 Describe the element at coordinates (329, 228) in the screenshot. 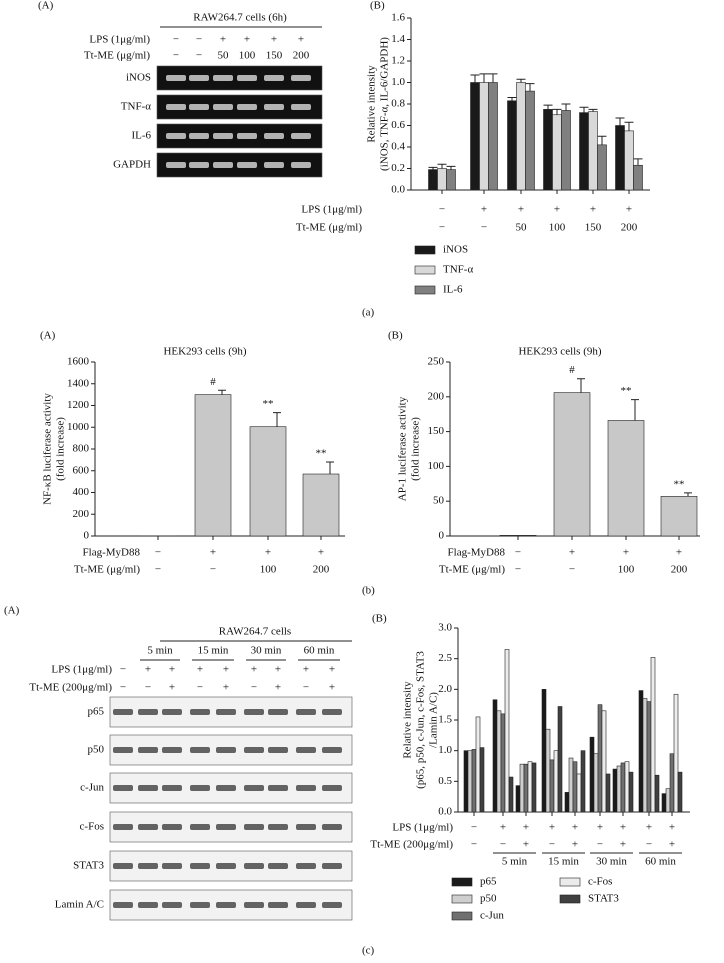

I see `treatment-label: Tt-ME (μg/ml)` at that location.